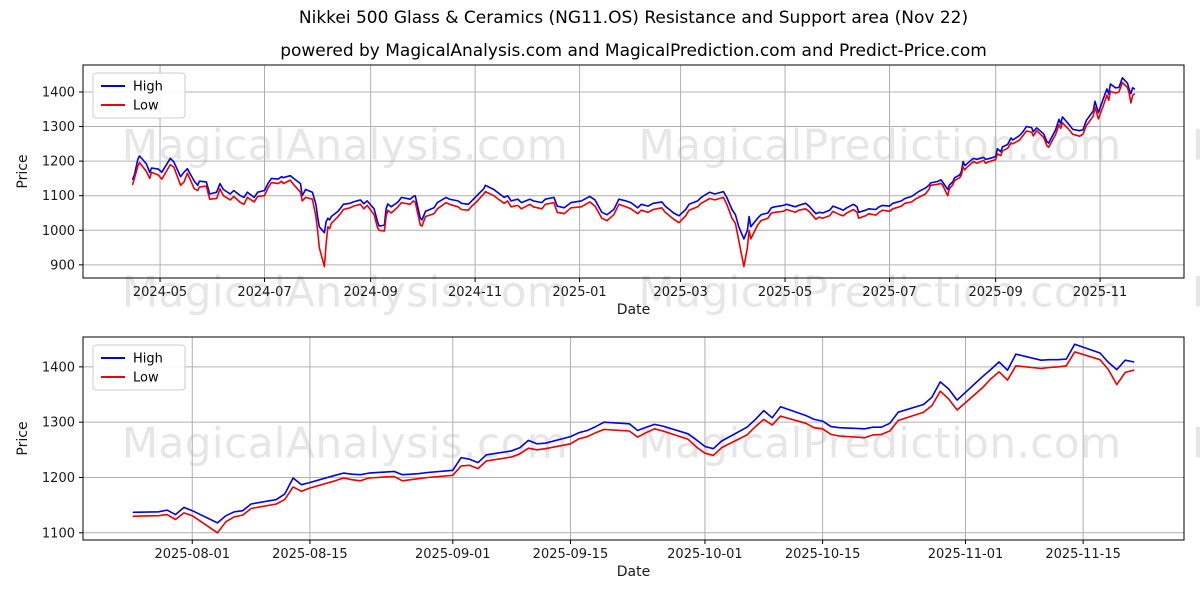  What do you see at coordinates (995, 292) in the screenshot?
I see `x-tick-label: 2025-09` at bounding box center [995, 292].